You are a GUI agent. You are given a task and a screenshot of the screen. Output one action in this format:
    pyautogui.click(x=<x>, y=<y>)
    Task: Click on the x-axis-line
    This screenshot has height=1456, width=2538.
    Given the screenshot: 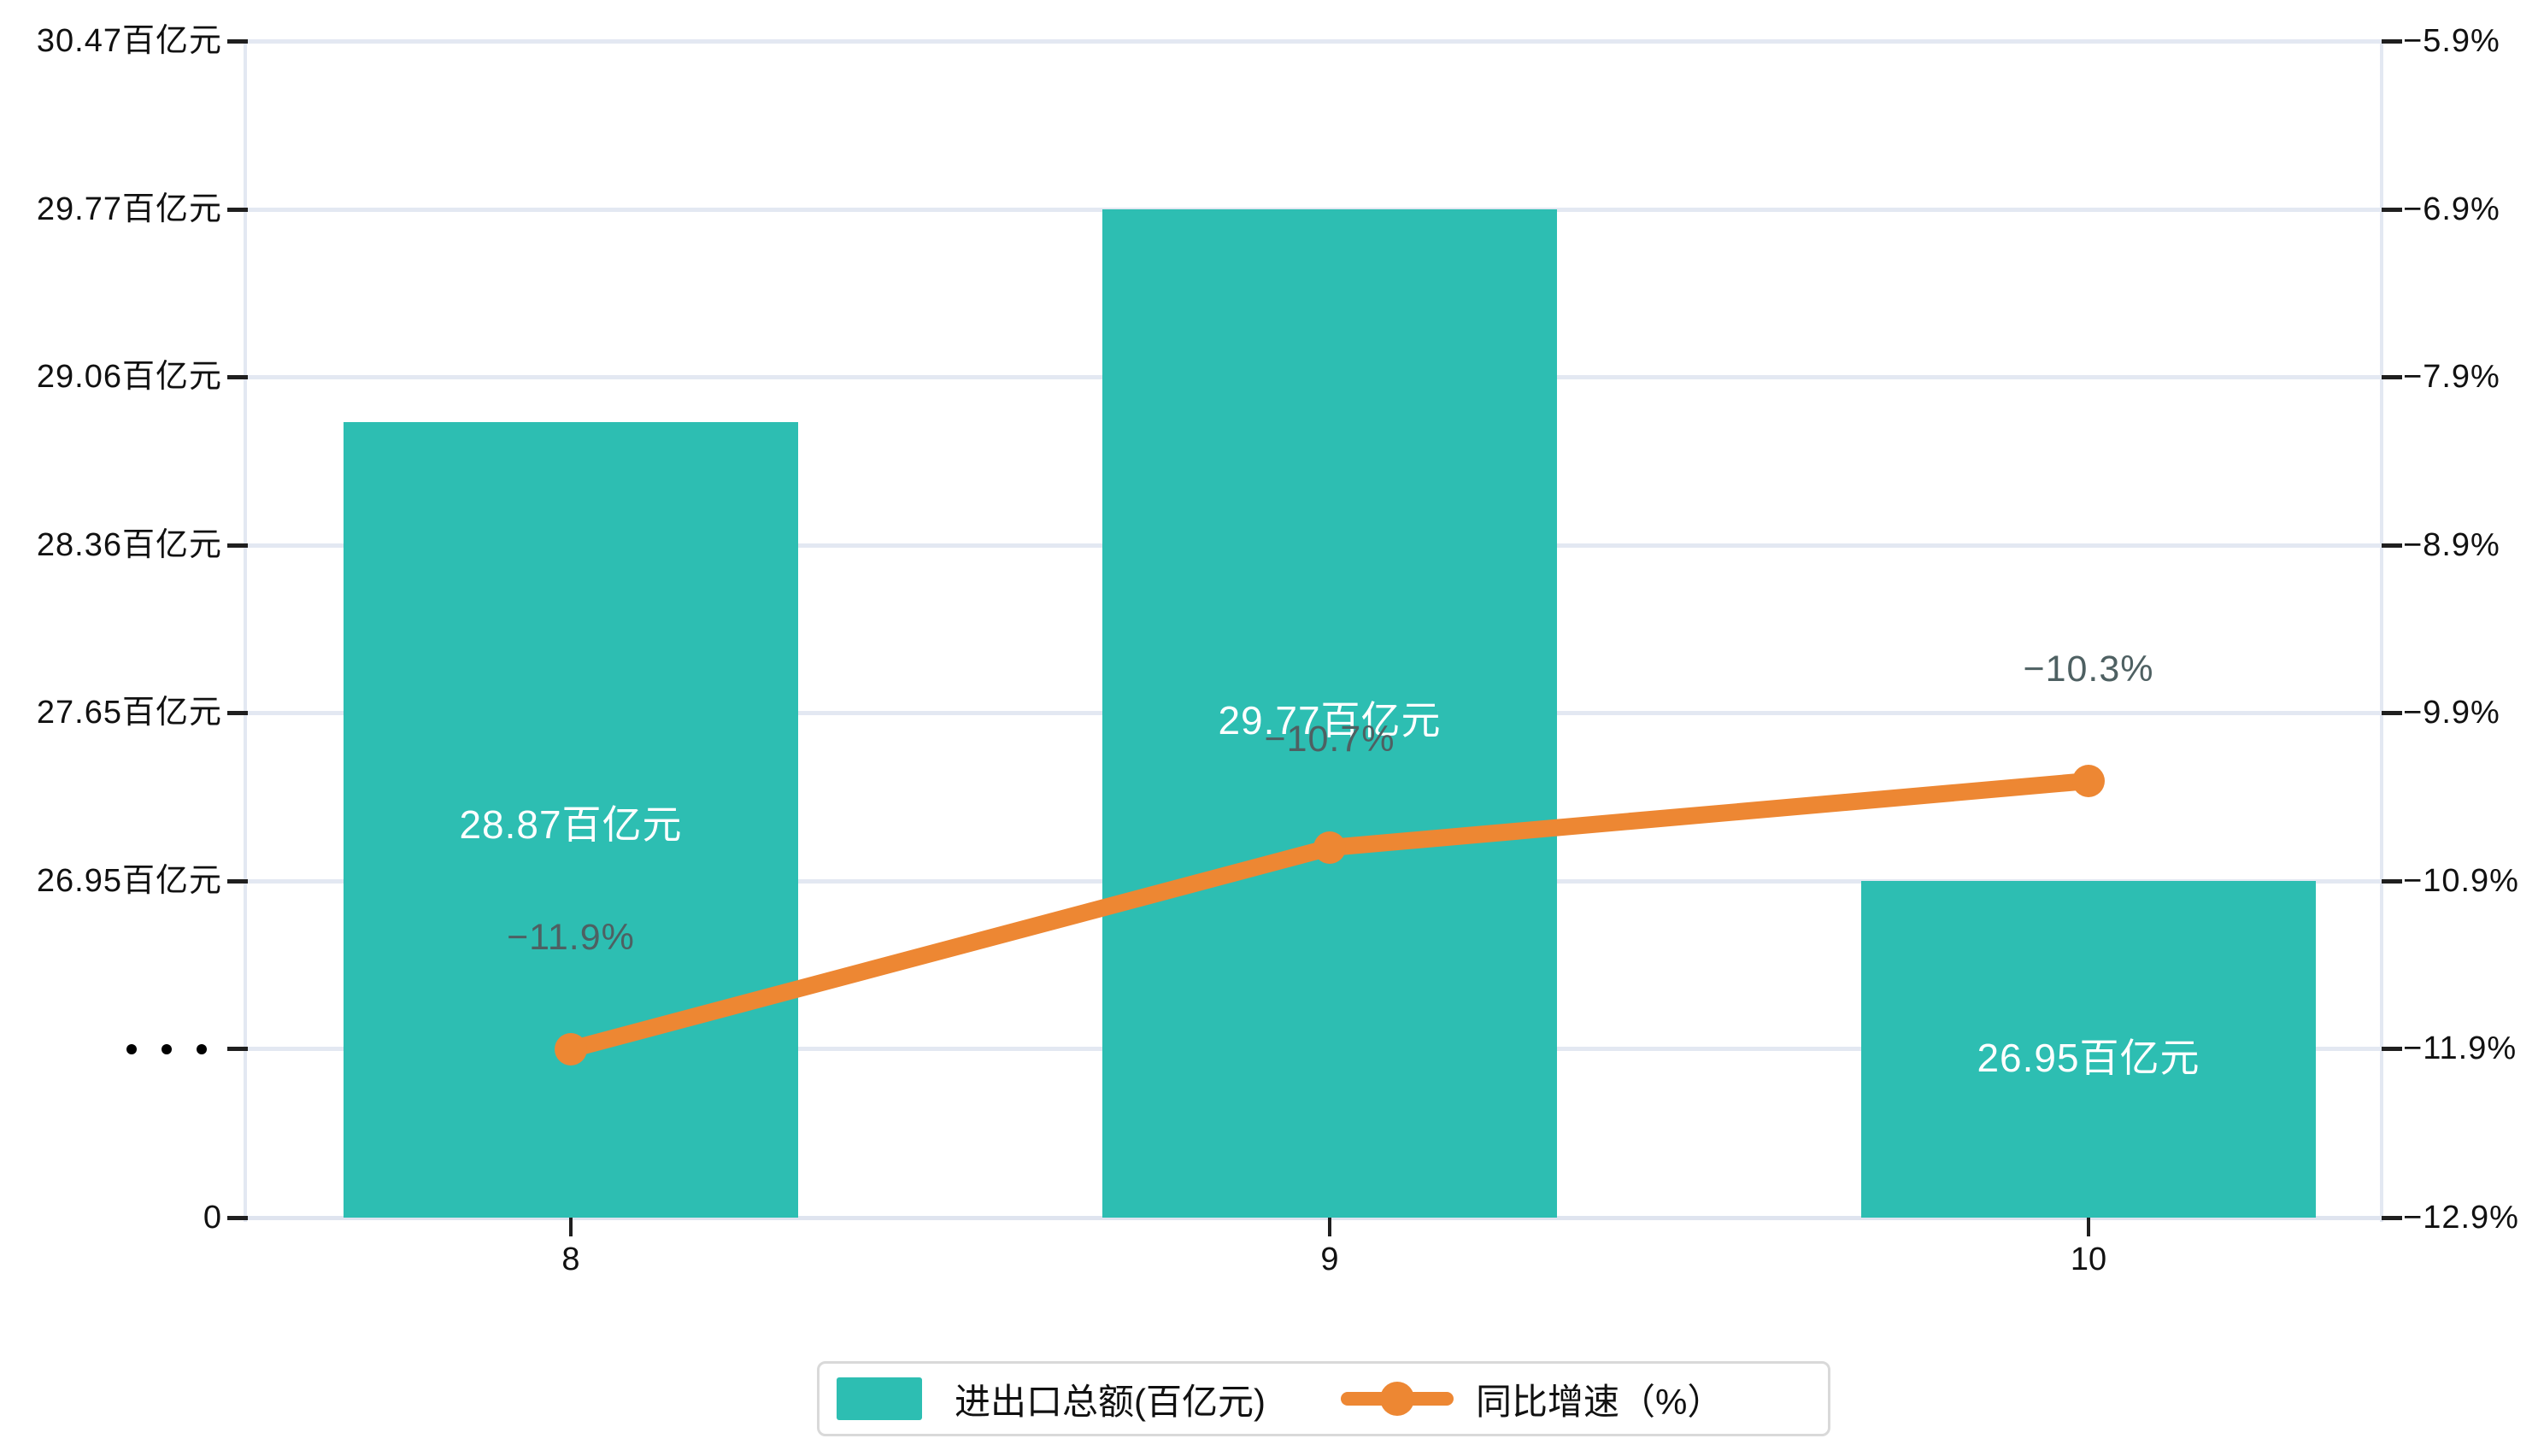 What is the action you would take?
    pyautogui.click(x=1313, y=1218)
    